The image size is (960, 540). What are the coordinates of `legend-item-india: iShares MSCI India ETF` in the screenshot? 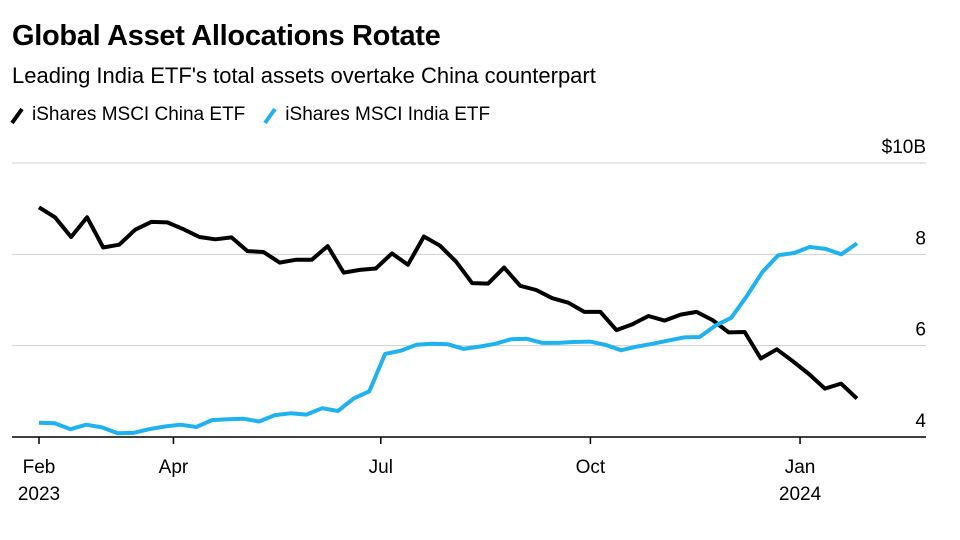 It's located at (376, 115).